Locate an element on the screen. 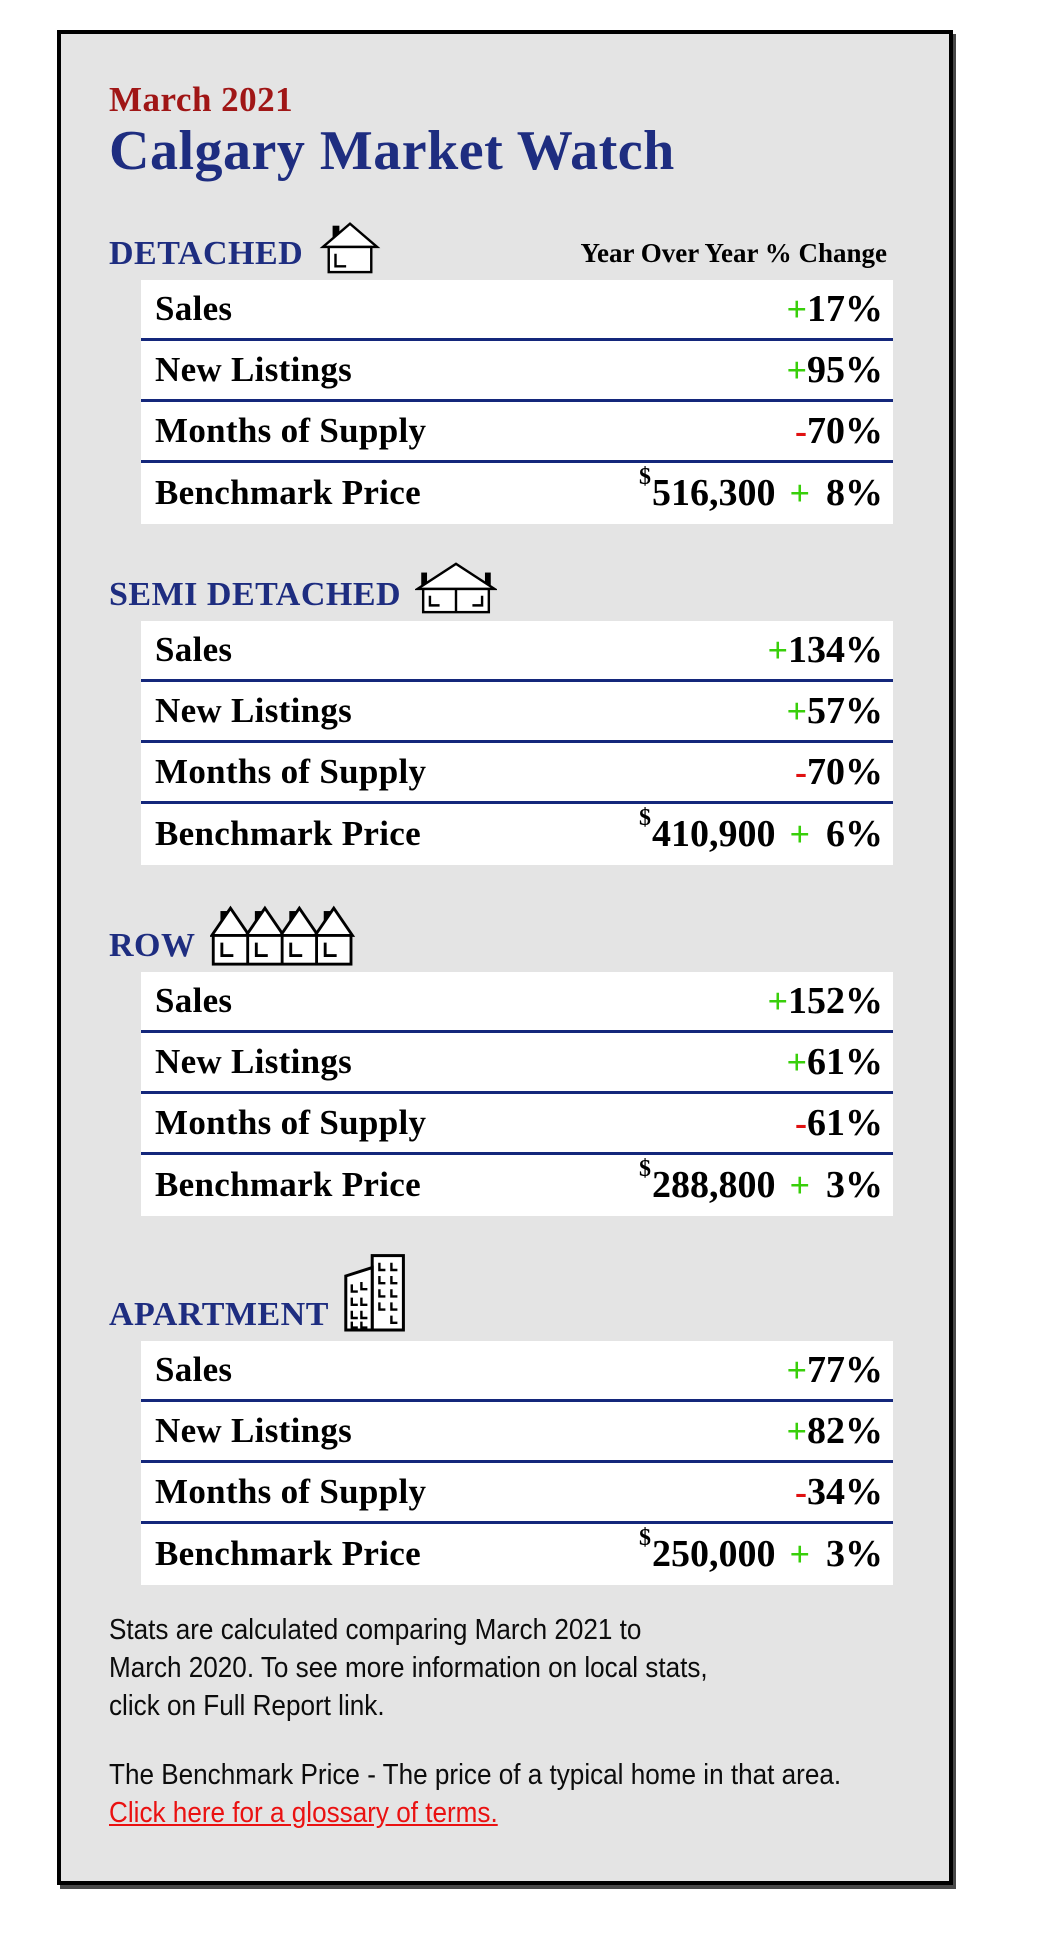  metric-value: +77% is located at coordinates (834, 1370).